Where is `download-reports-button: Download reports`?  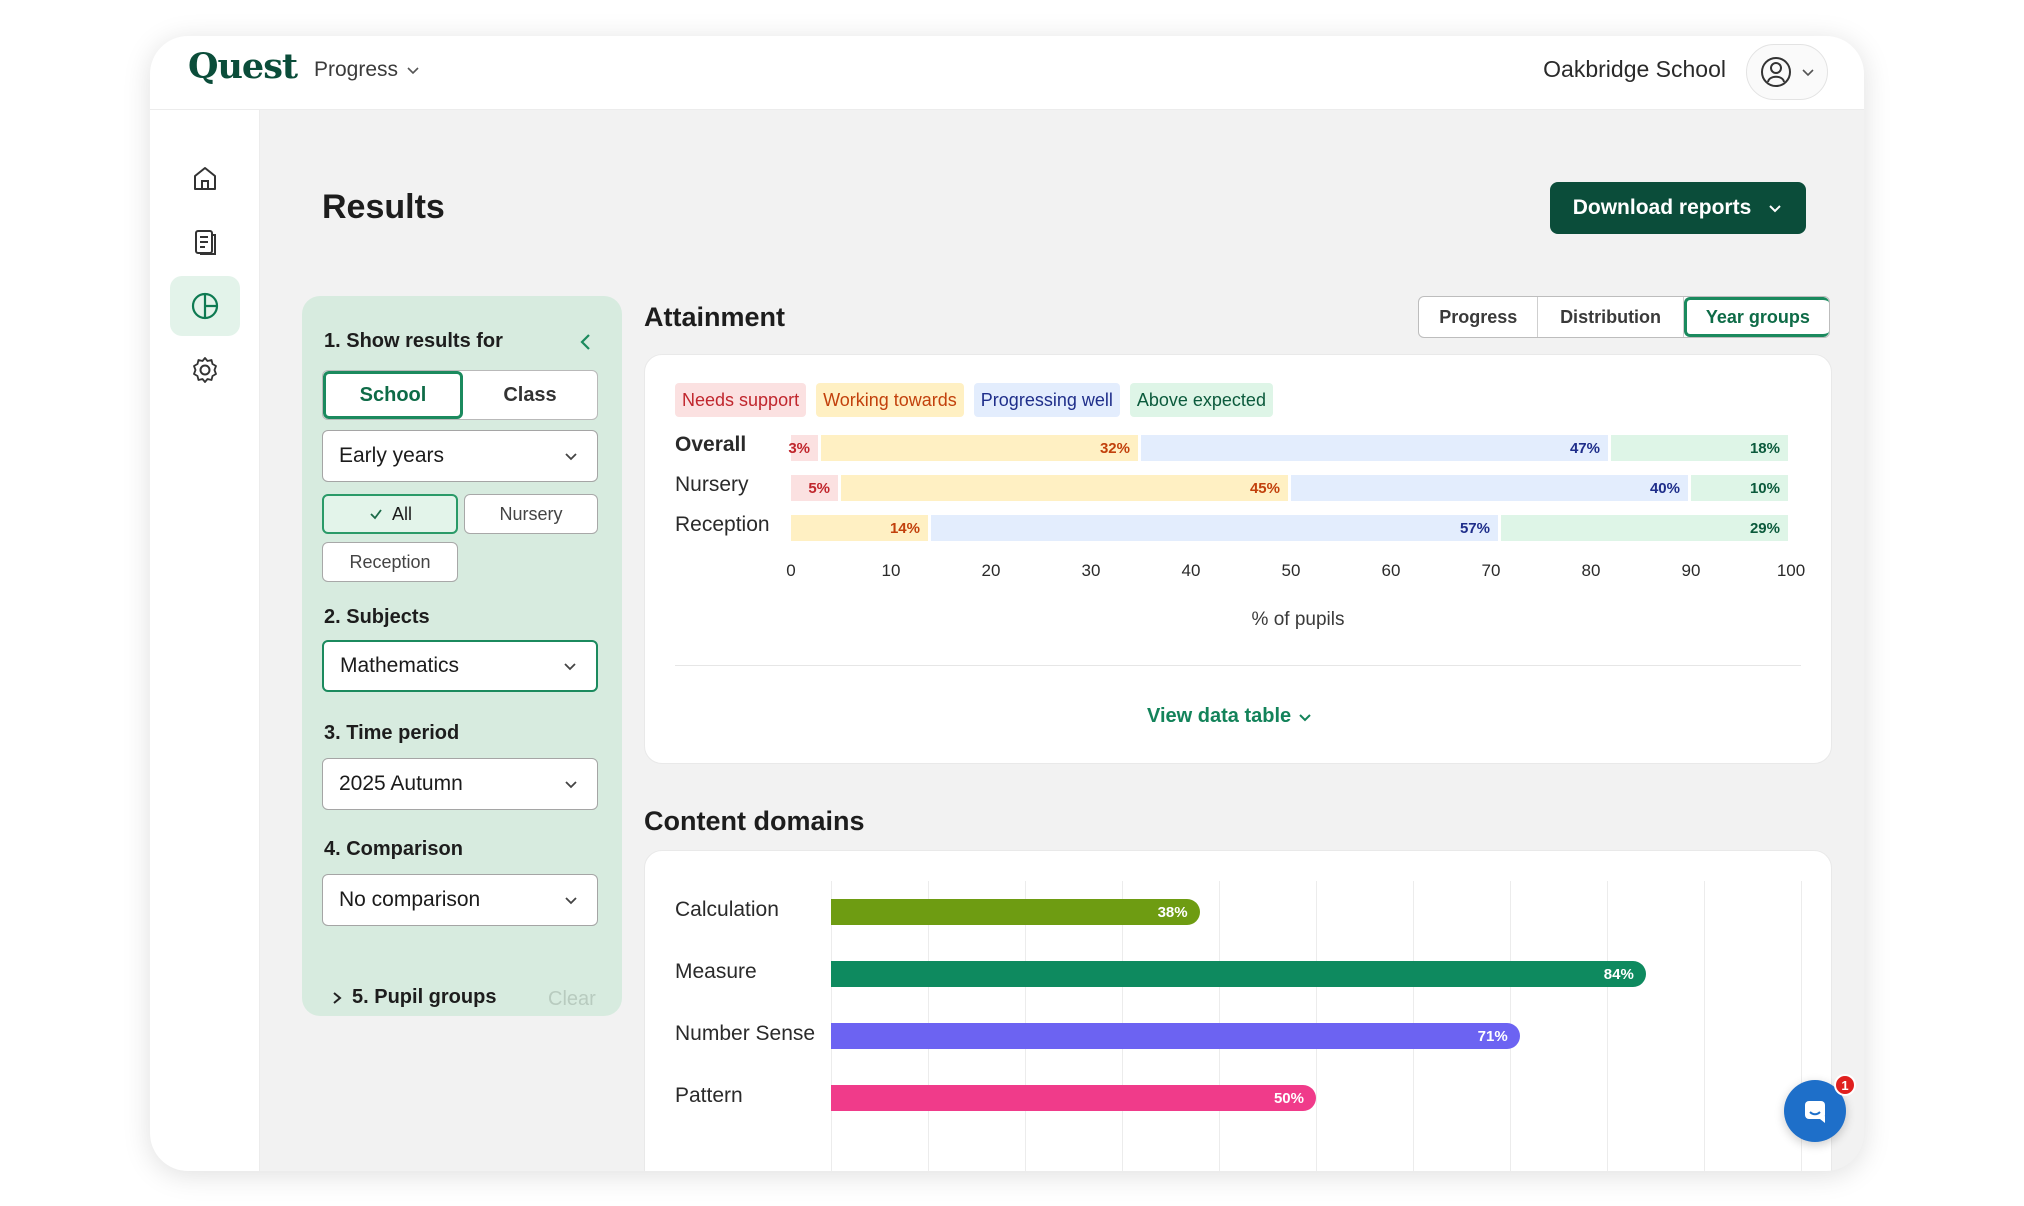 download-reports-button: Download reports is located at coordinates (1678, 208).